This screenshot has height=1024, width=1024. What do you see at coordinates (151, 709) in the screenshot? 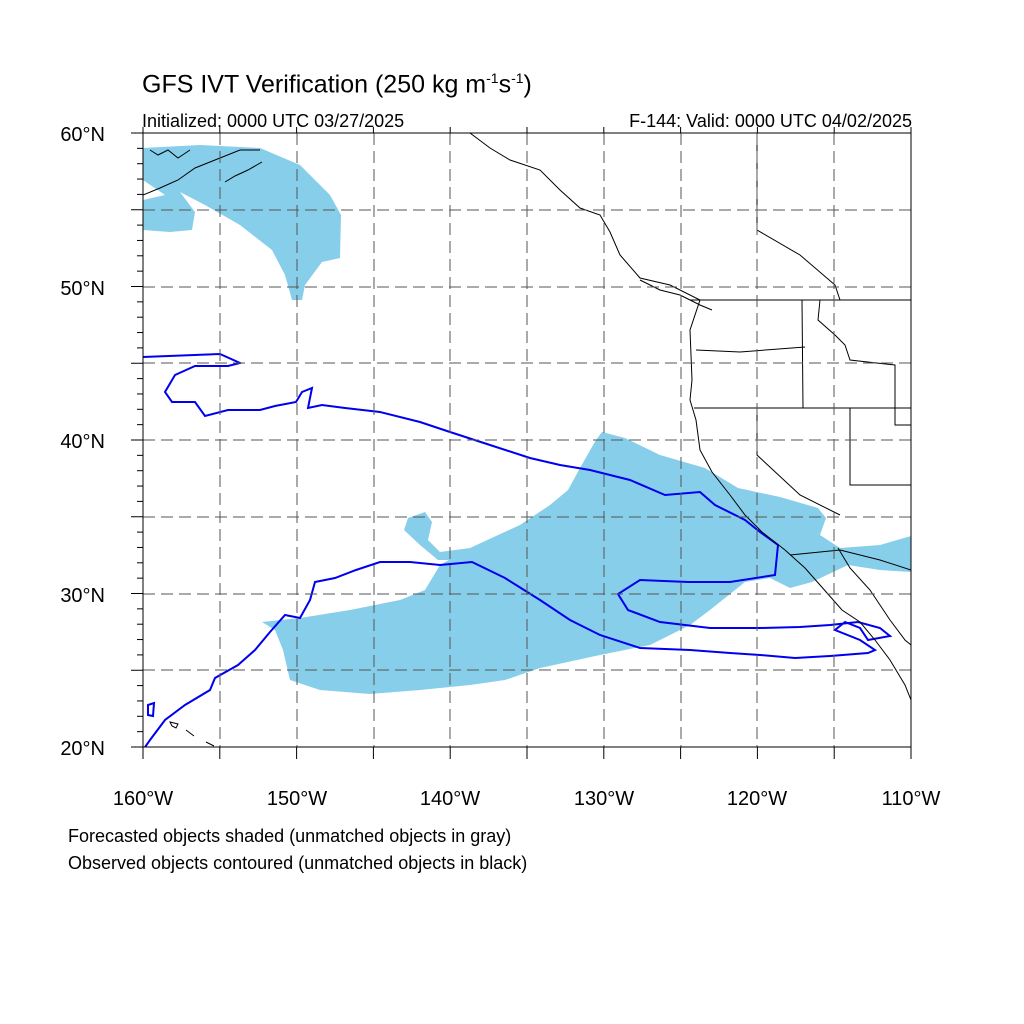
I see `observed-contour-small` at bounding box center [151, 709].